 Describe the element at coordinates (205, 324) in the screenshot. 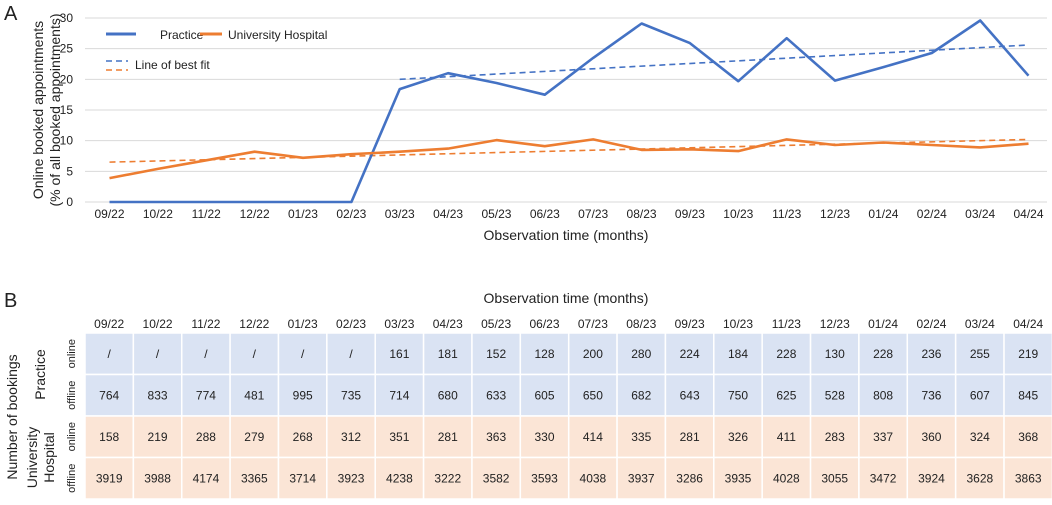

I see `table-month-header: 11/22` at that location.